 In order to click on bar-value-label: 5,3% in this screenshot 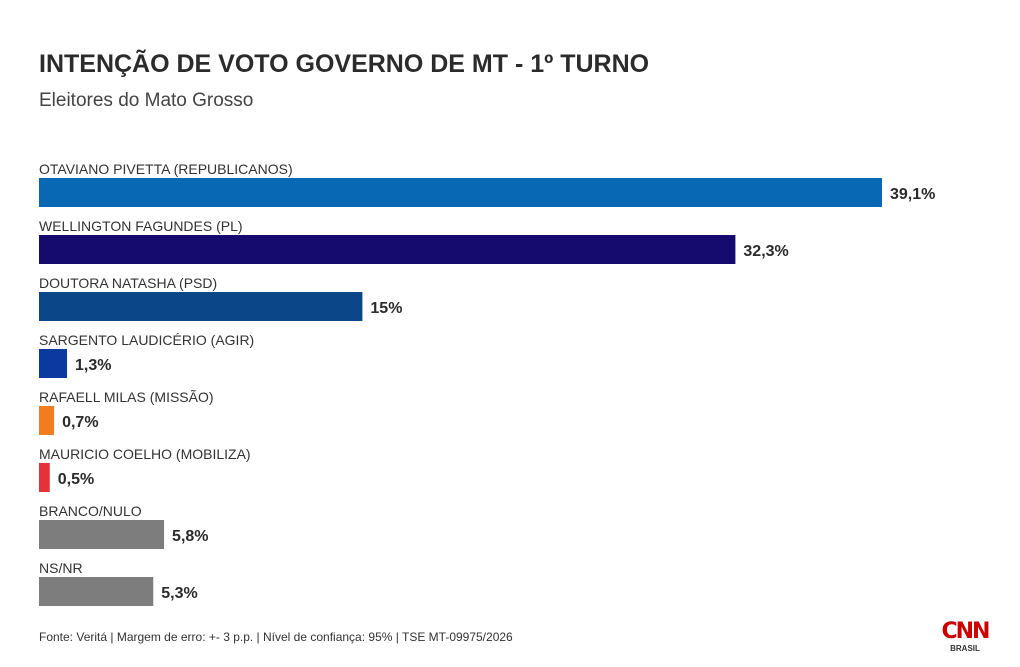, I will do `click(179, 593)`.